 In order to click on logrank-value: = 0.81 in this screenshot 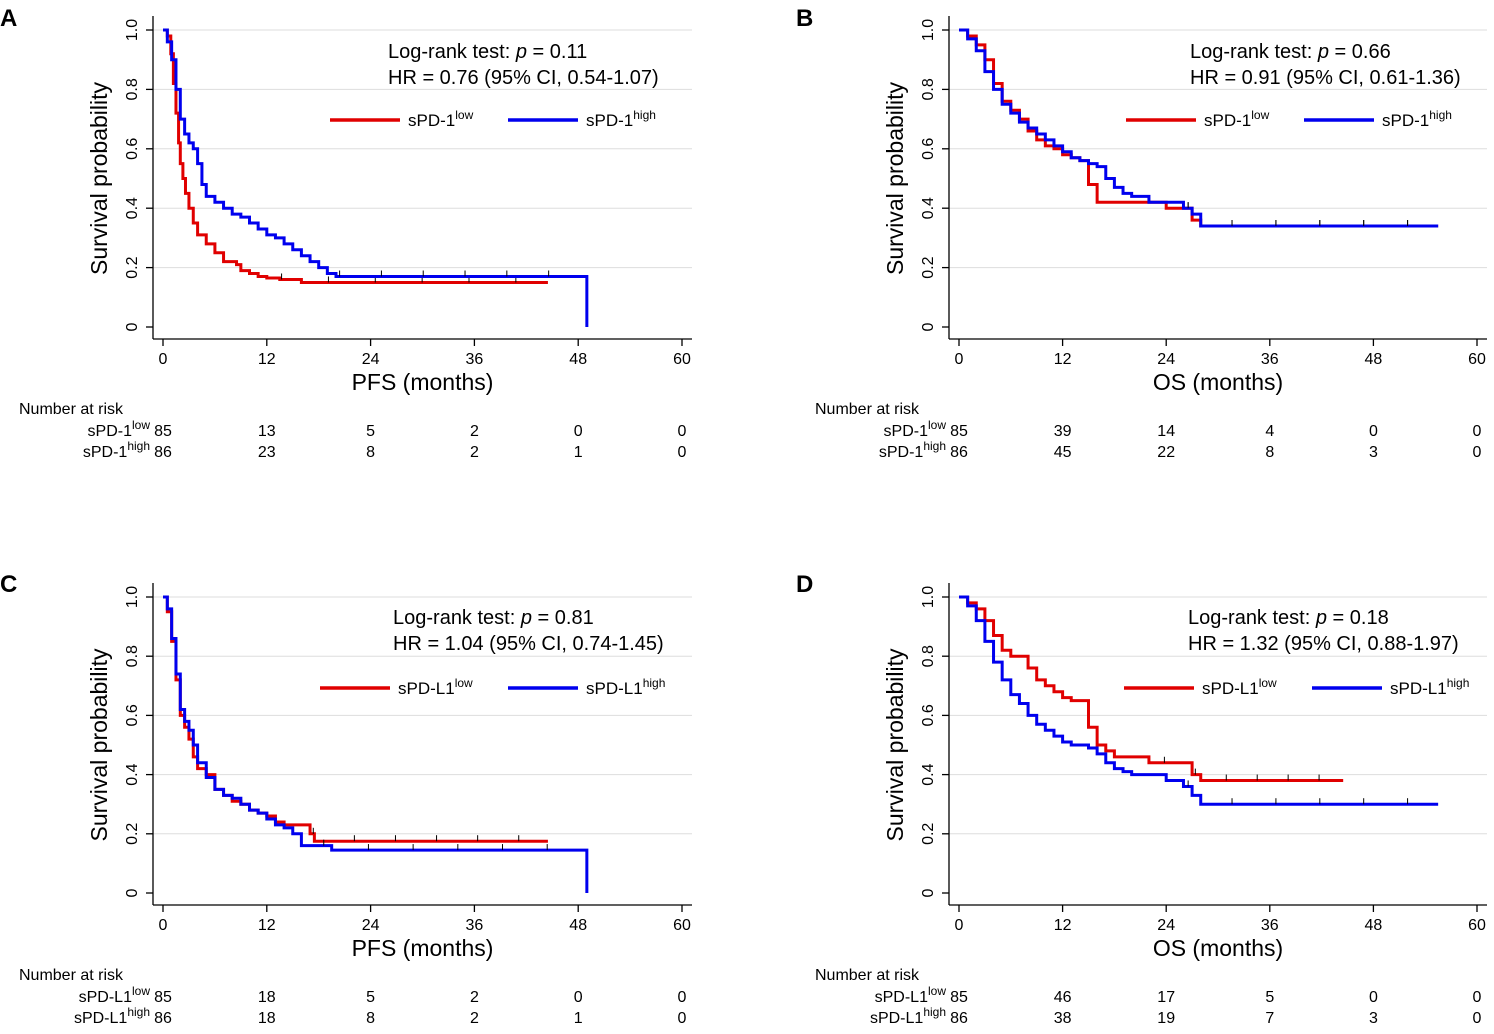, I will do `click(563, 618)`.